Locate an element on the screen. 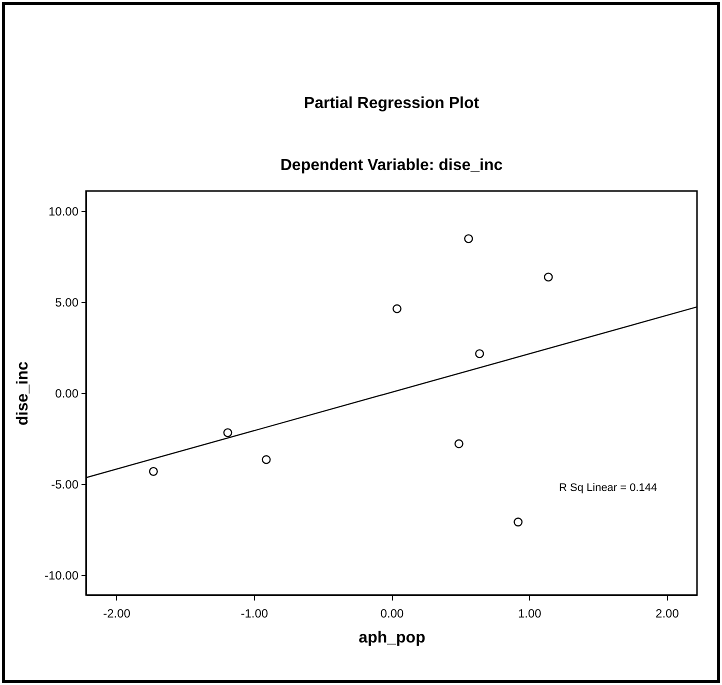  annotation: R Sq Linear = 0.144 is located at coordinates (608, 488).